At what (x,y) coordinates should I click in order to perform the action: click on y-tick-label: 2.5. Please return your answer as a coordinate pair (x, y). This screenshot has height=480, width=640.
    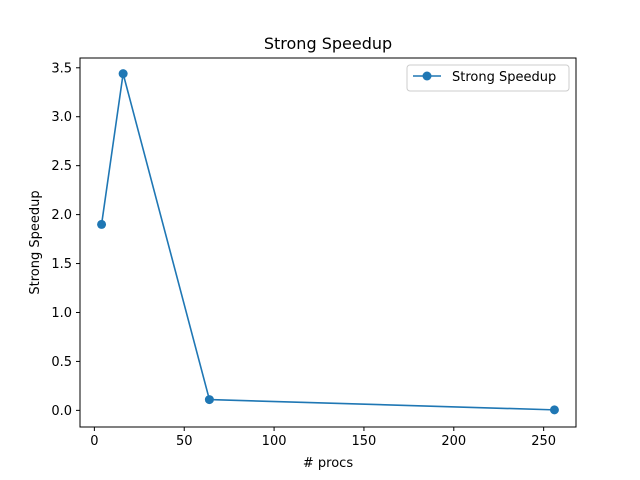
    Looking at the image, I should click on (61, 166).